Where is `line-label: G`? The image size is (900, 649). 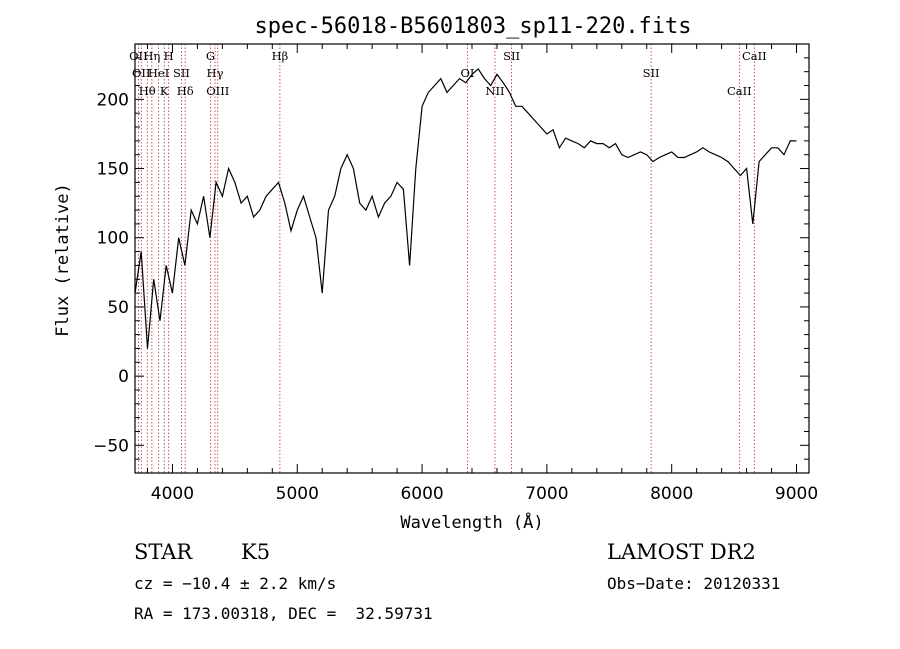 line-label: G is located at coordinates (210, 56).